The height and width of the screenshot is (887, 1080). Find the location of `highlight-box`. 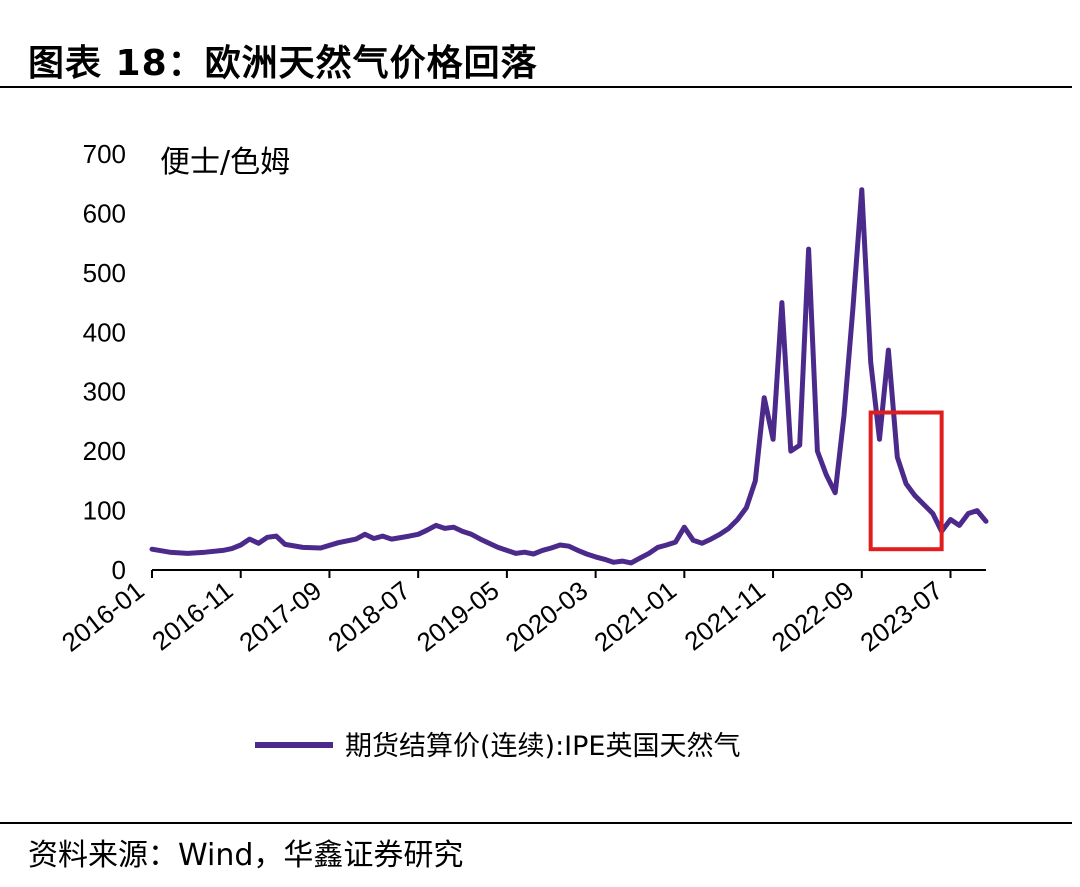

highlight-box is located at coordinates (906, 481).